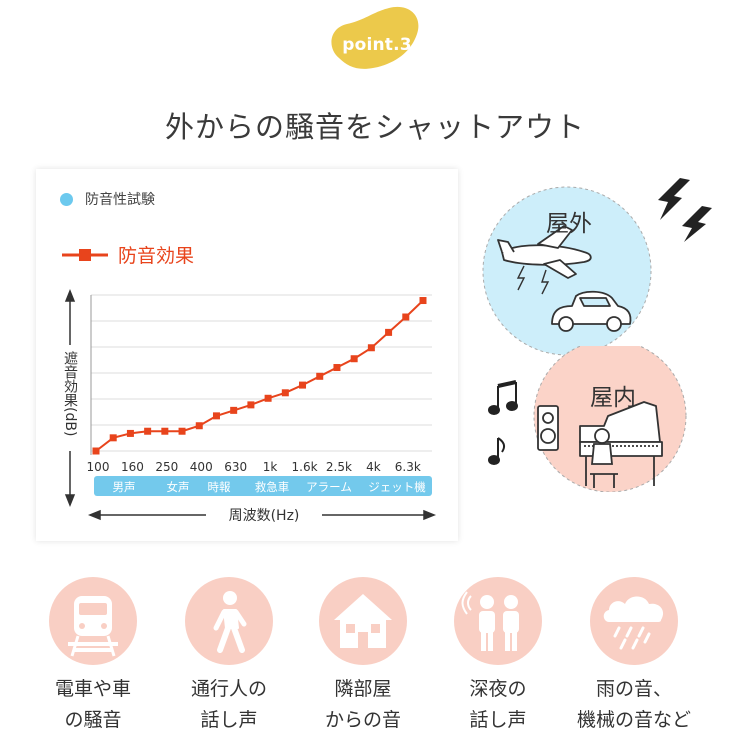 Image resolution: width=750 pixels, height=750 pixels. I want to click on noise-source-label-rain: 雨の音、 機械の音など, so click(633, 704).